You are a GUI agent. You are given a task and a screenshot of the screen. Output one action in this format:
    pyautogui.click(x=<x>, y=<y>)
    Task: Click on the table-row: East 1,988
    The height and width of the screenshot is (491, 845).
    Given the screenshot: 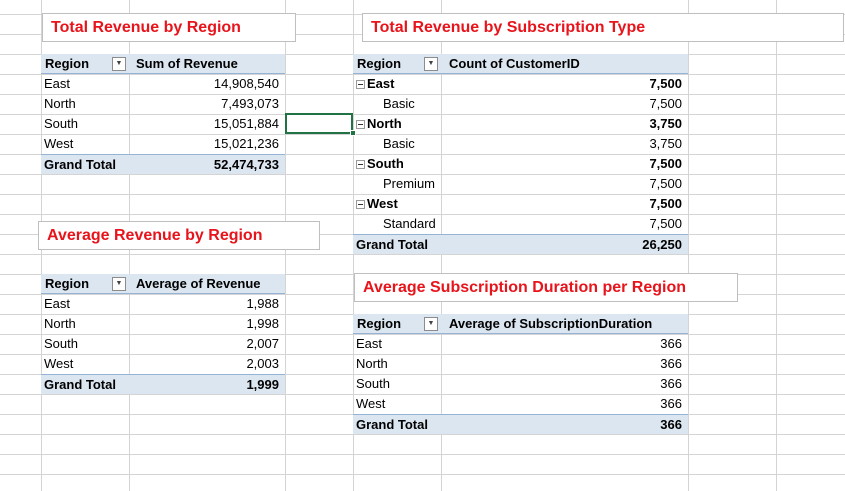 What is the action you would take?
    pyautogui.click(x=163, y=304)
    